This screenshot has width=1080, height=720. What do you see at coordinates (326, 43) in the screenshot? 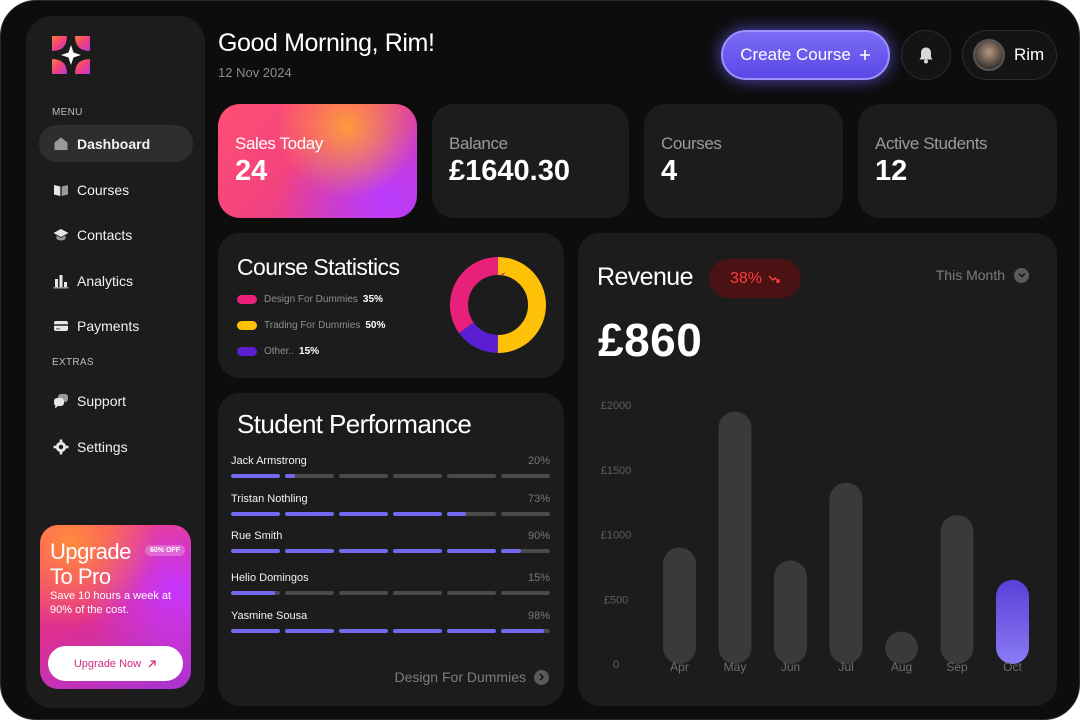
I see `greeting-title: Good Morning, Rim!` at bounding box center [326, 43].